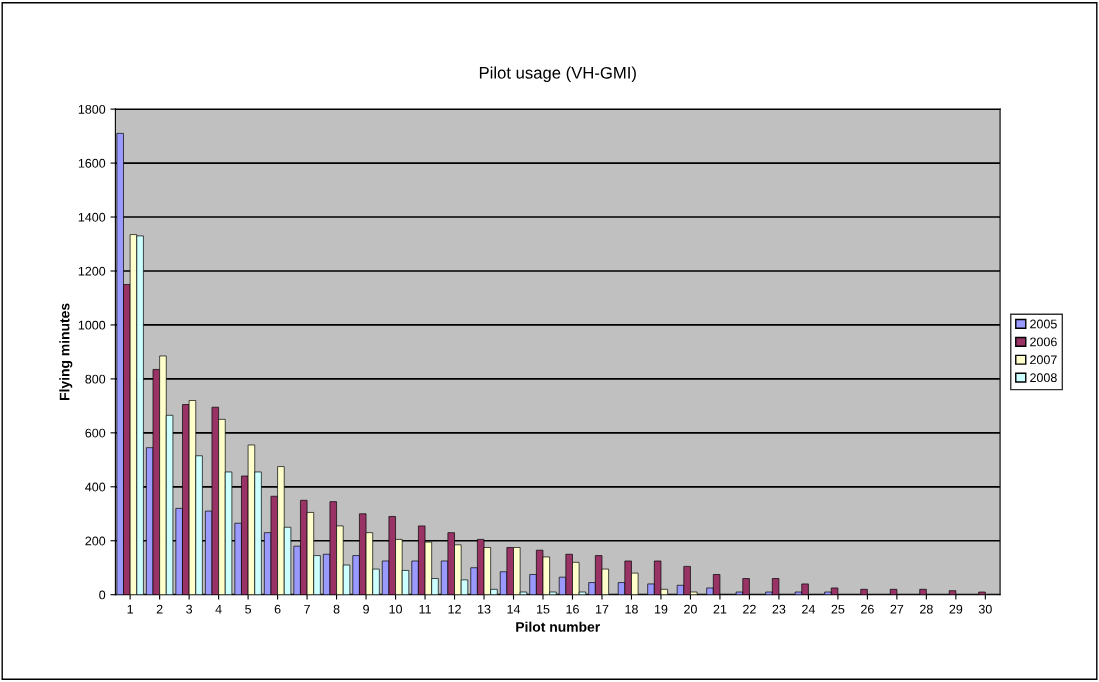  What do you see at coordinates (102, 595) in the screenshot?
I see `y-tick-label: 0` at bounding box center [102, 595].